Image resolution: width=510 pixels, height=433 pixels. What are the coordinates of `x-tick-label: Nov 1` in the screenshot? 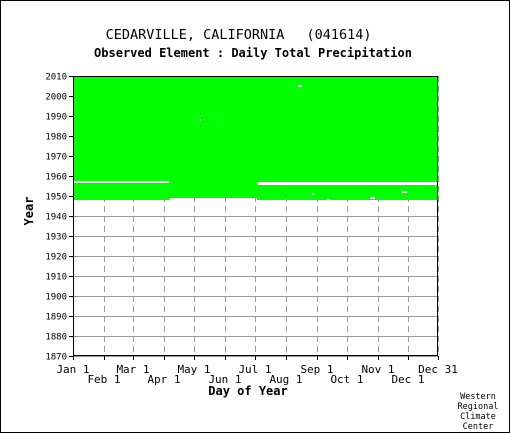 It's located at (377, 369).